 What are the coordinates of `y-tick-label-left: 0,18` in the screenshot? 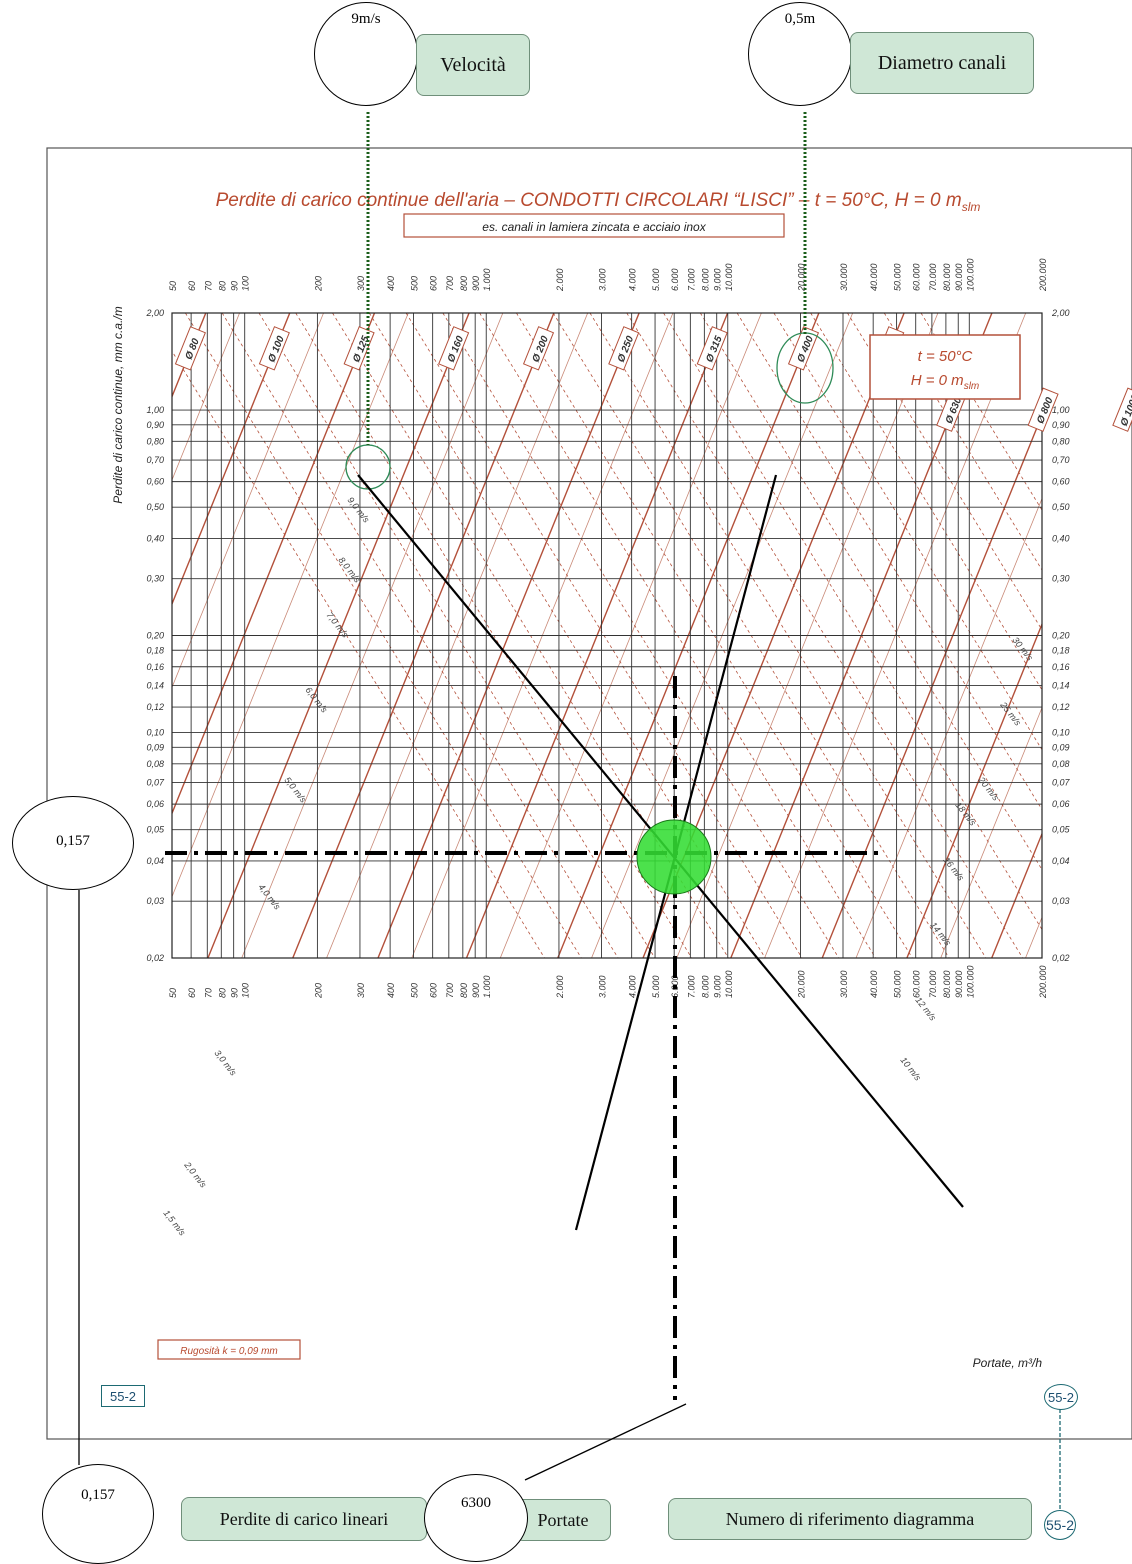 It's located at (155, 650).